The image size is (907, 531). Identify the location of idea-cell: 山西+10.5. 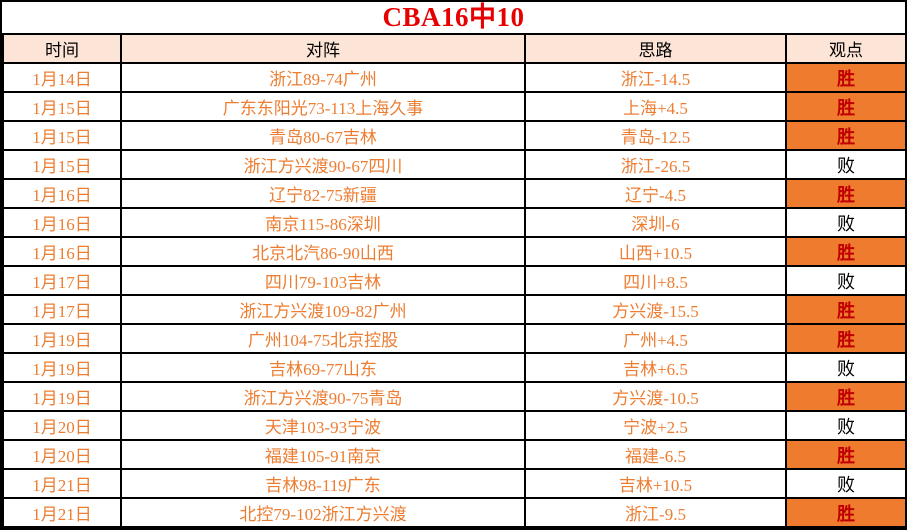
(655, 251).